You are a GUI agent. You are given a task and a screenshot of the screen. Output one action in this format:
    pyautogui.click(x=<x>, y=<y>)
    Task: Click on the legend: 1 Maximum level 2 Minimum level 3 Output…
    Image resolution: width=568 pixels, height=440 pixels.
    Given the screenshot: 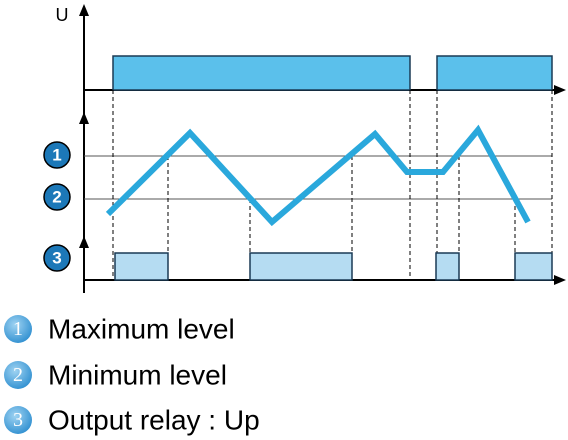 What is the action you would take?
    pyautogui.click(x=132, y=375)
    